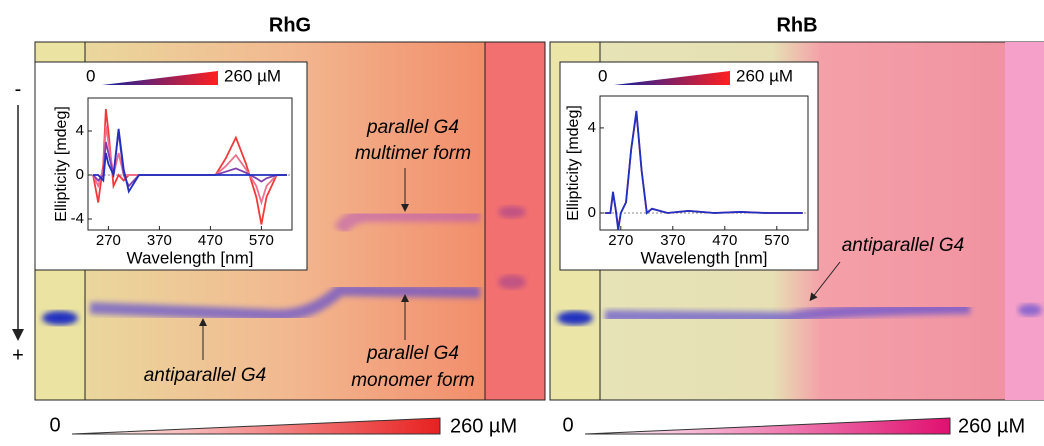  I want to click on arrow, so click(825, 281).